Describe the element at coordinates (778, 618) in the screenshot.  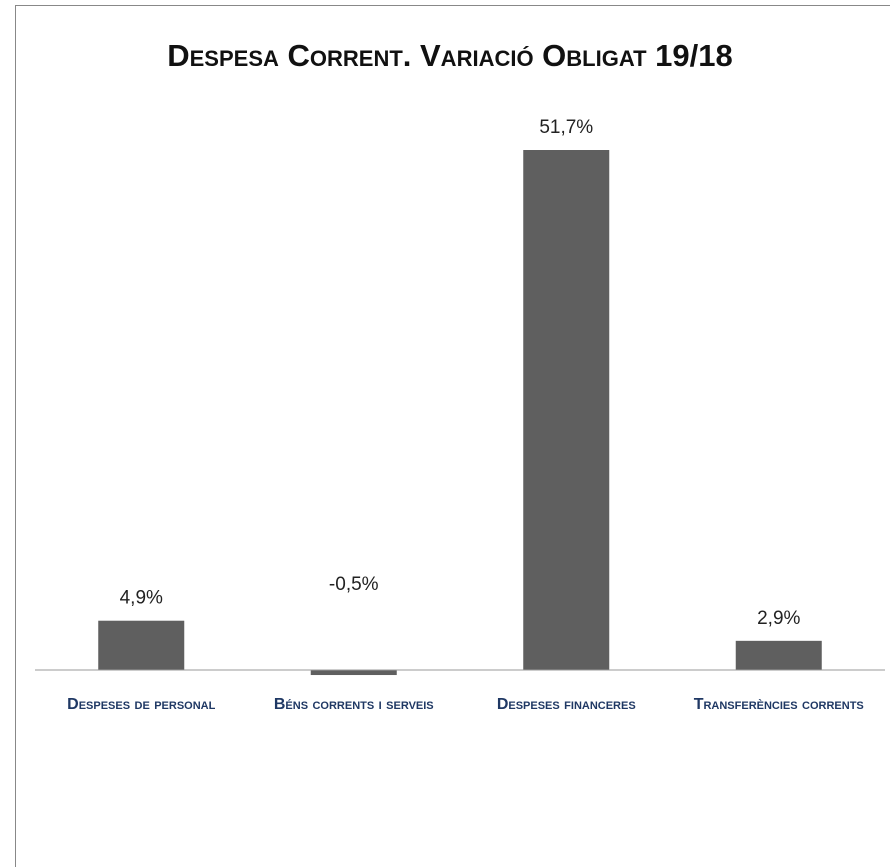
I see `value-label: 2,9%` at that location.